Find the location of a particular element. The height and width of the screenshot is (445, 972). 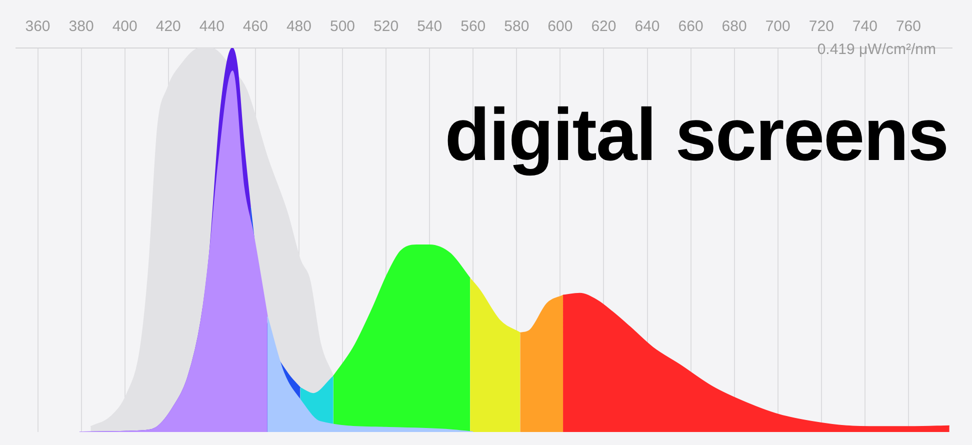

x-tick-label: 420 is located at coordinates (168, 27).